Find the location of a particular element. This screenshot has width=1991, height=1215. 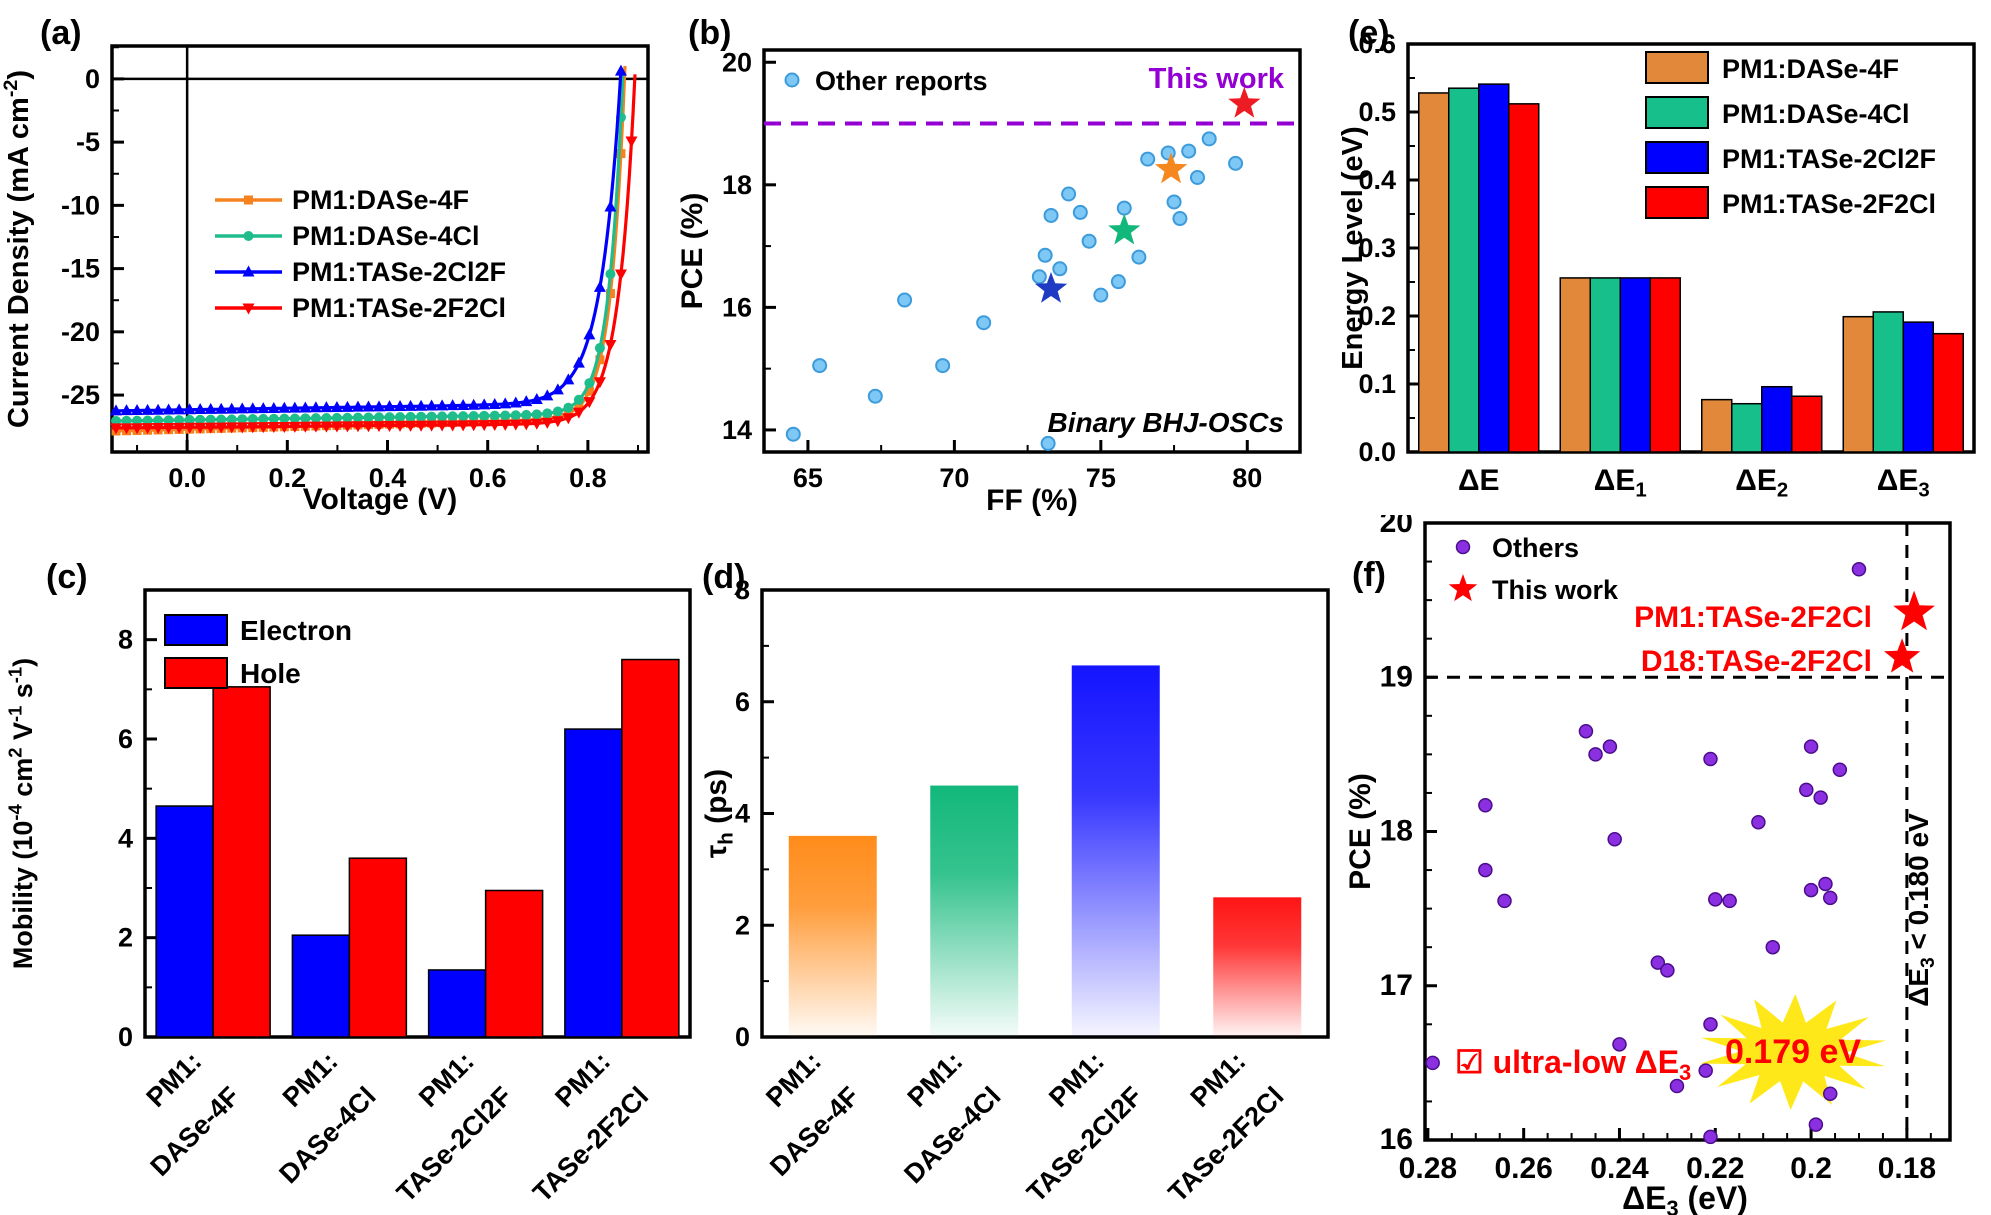

panel-b-tag: (b) is located at coordinates (710, 33).